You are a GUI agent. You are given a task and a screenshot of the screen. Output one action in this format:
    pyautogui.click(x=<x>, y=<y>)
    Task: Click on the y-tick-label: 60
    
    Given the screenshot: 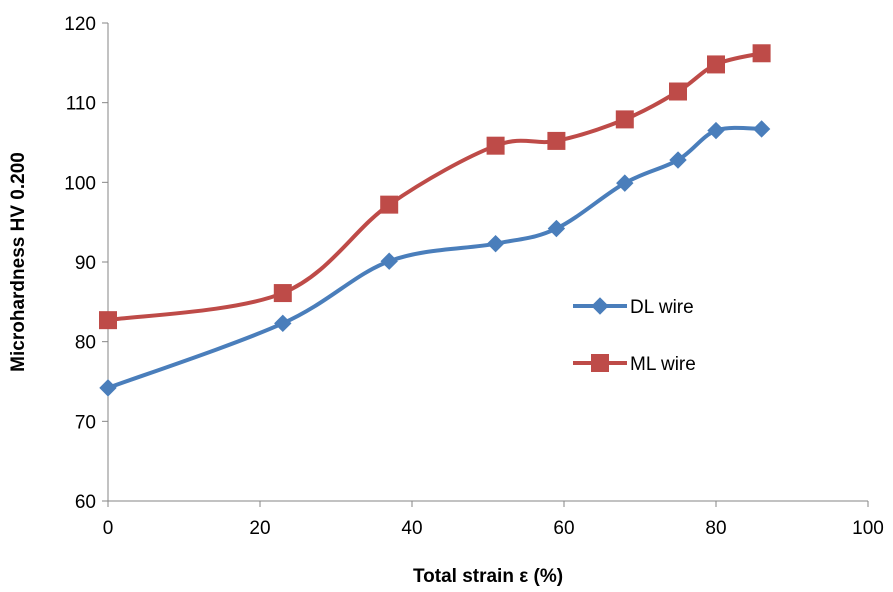 What is the action you would take?
    pyautogui.click(x=85, y=502)
    